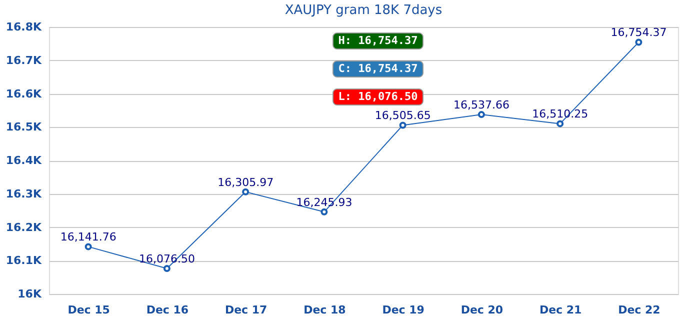  I want to click on x-tick-label: Dec 18, so click(325, 310).